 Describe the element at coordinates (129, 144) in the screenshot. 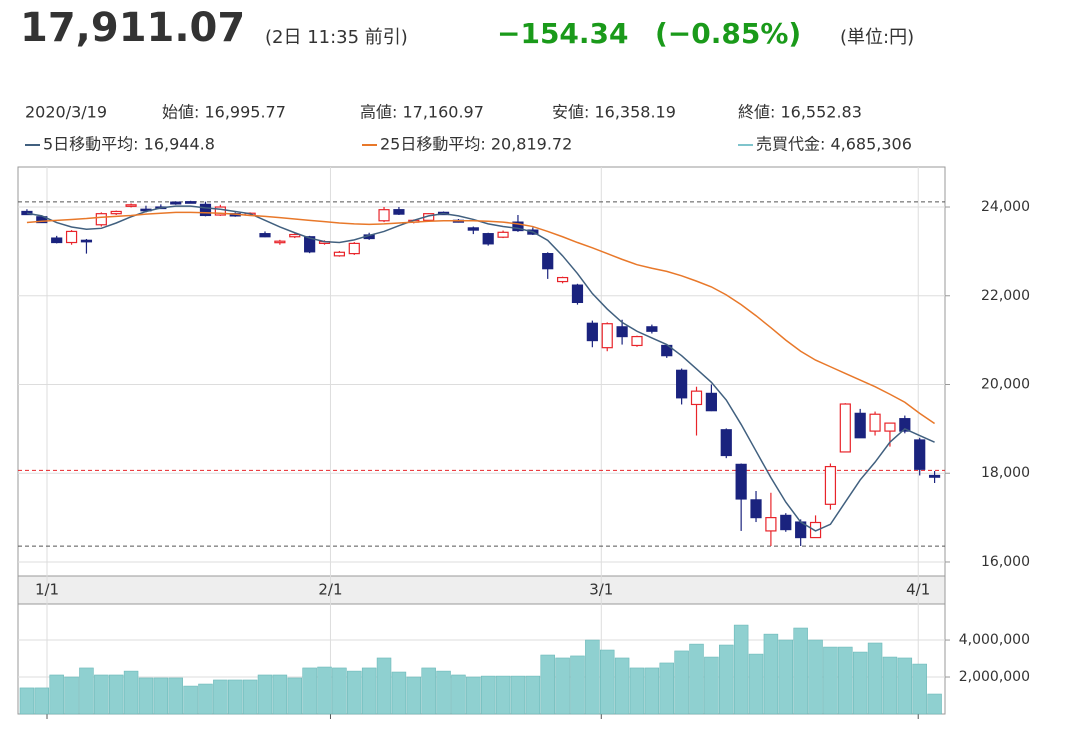

I see `legend-label: 5日移動平均: 16,944.8` at that location.